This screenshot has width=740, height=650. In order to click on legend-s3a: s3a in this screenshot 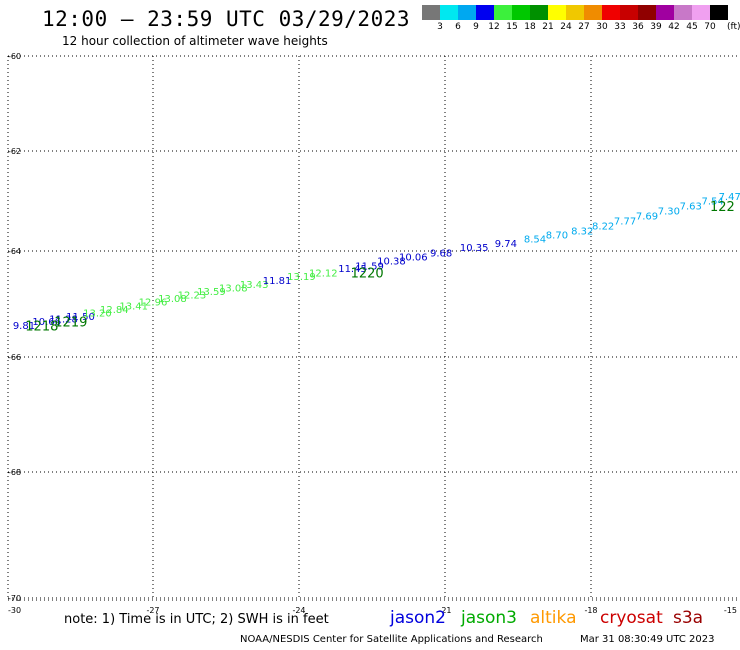, I will do `click(688, 618)`.